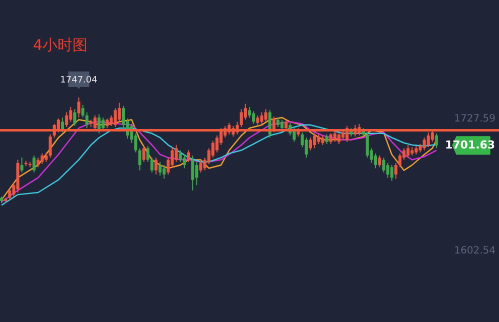 The image size is (499, 322). What do you see at coordinates (79, 80) in the screenshot?
I see `annotation: 1747.04` at bounding box center [79, 80].